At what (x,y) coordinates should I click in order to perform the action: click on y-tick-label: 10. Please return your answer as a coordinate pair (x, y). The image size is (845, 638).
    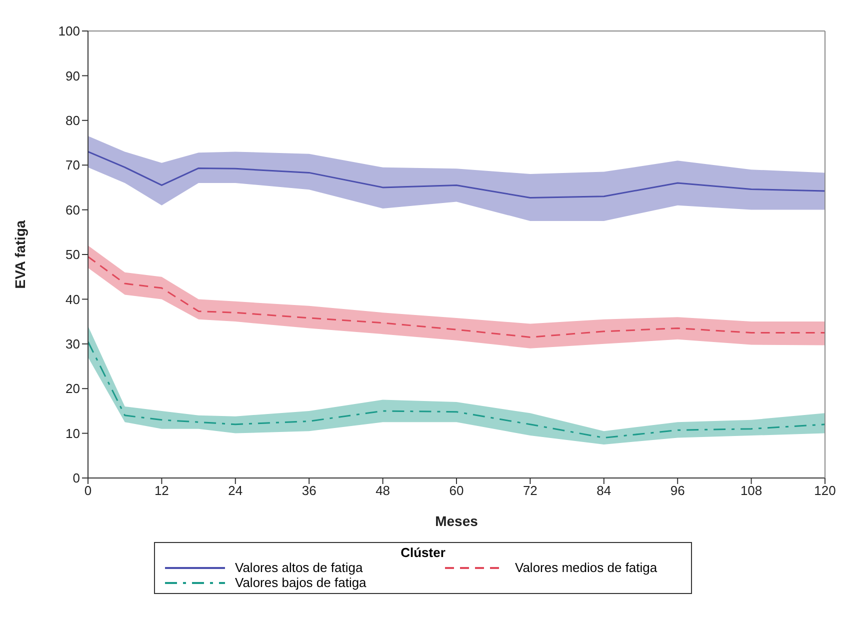
    Looking at the image, I should click on (73, 433).